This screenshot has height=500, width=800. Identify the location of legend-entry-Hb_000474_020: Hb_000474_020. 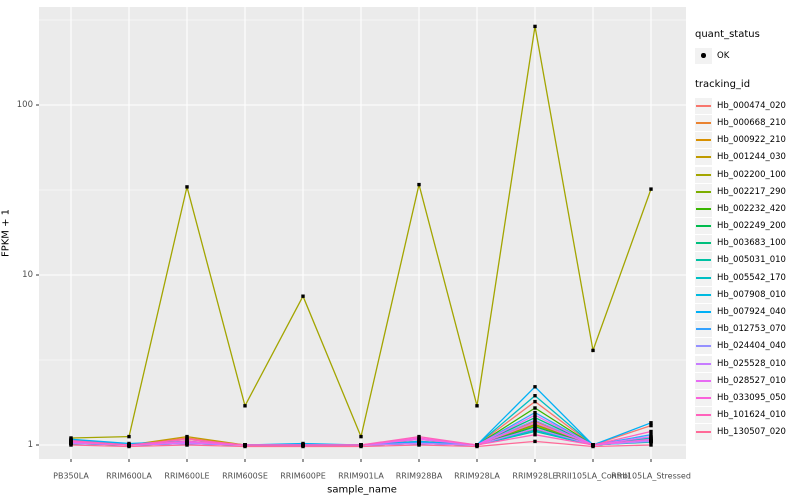
(747, 105).